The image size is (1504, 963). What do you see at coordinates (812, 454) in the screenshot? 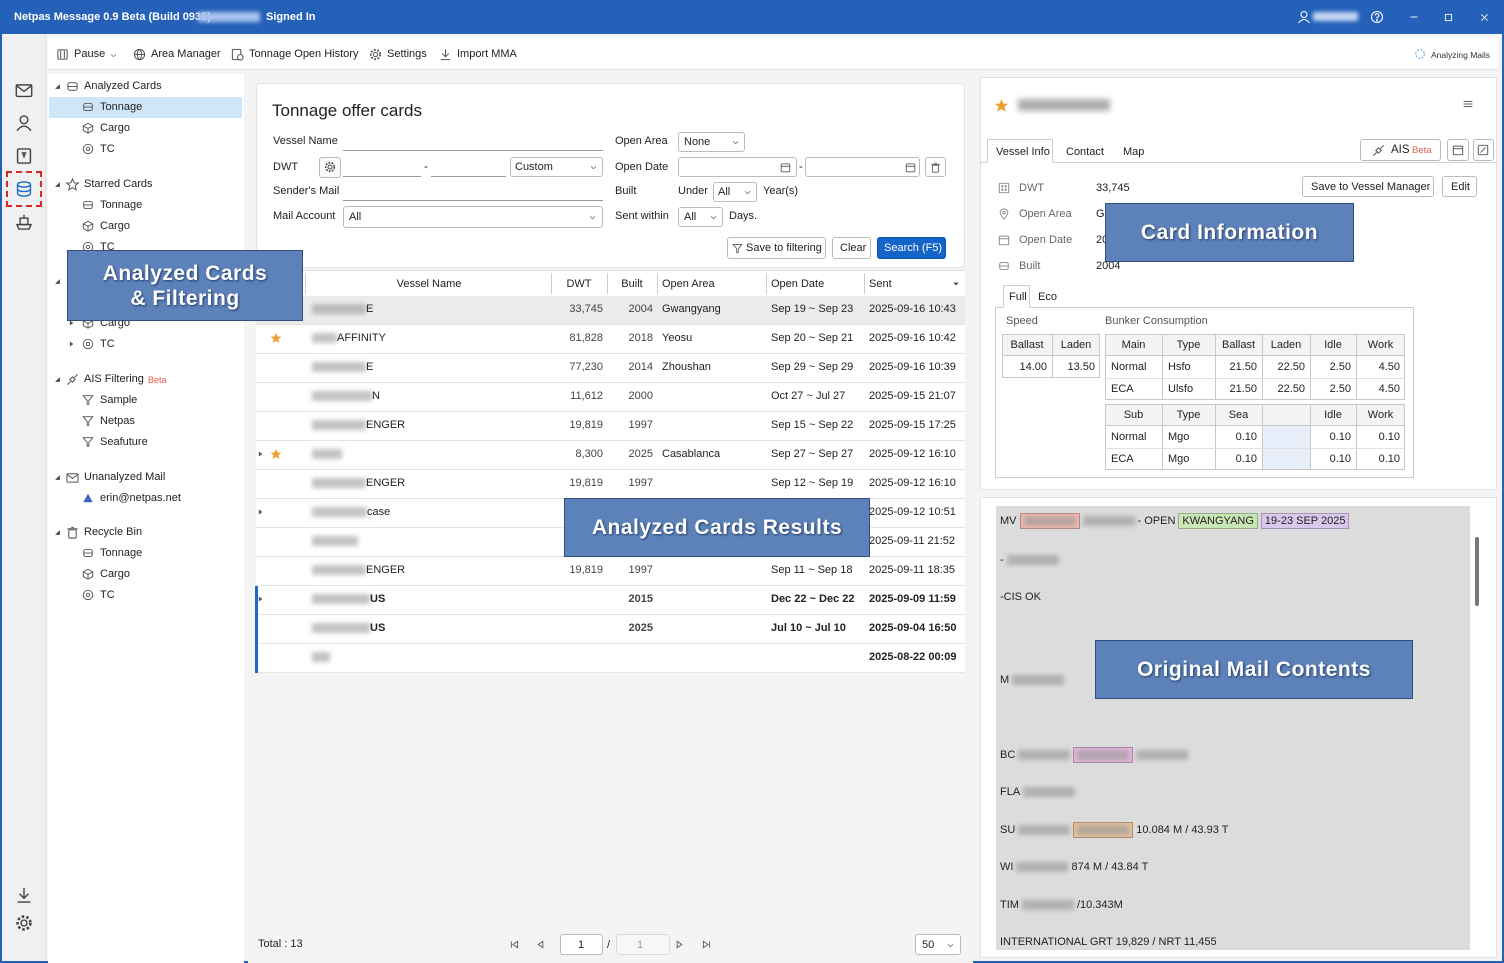
I see `open-date: Sep 27 ~ Sep 27` at bounding box center [812, 454].